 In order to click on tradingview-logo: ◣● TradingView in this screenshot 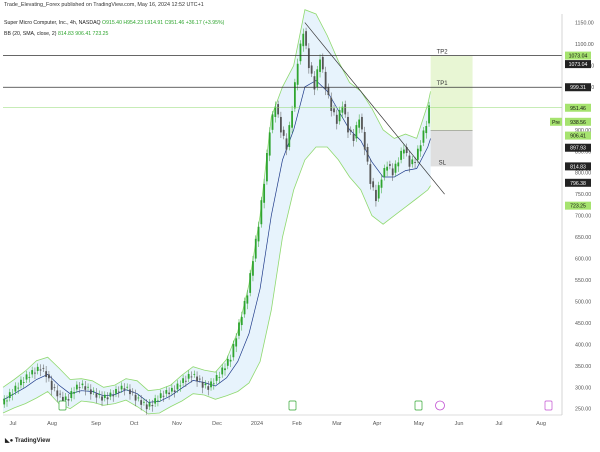, I will do `click(27, 440)`.